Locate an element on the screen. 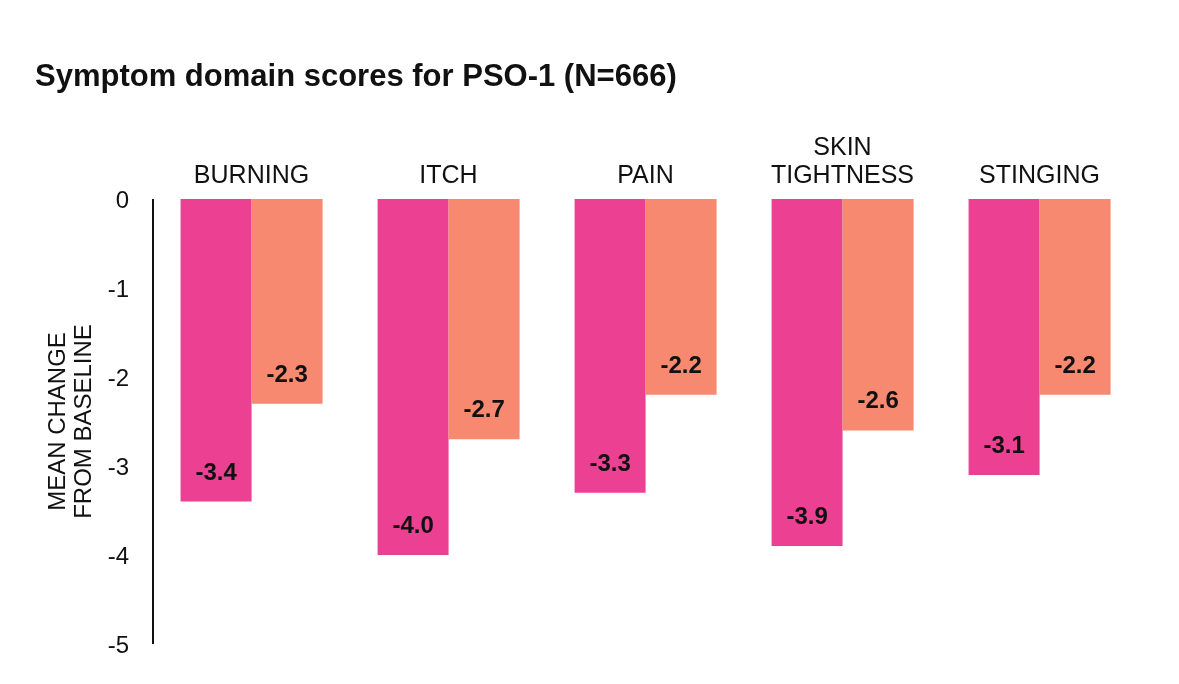 This screenshot has height=684, width=1179. x-tick-label: STINGING is located at coordinates (1039, 174).